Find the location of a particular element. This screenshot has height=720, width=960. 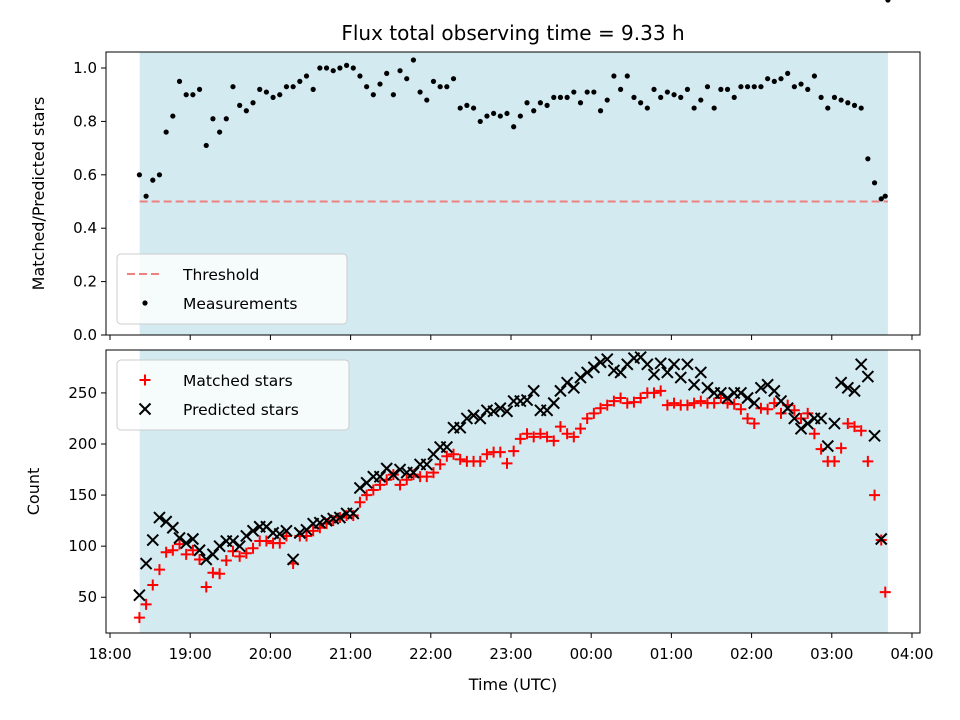

y-tick-label: 0.6 is located at coordinates (85, 175).